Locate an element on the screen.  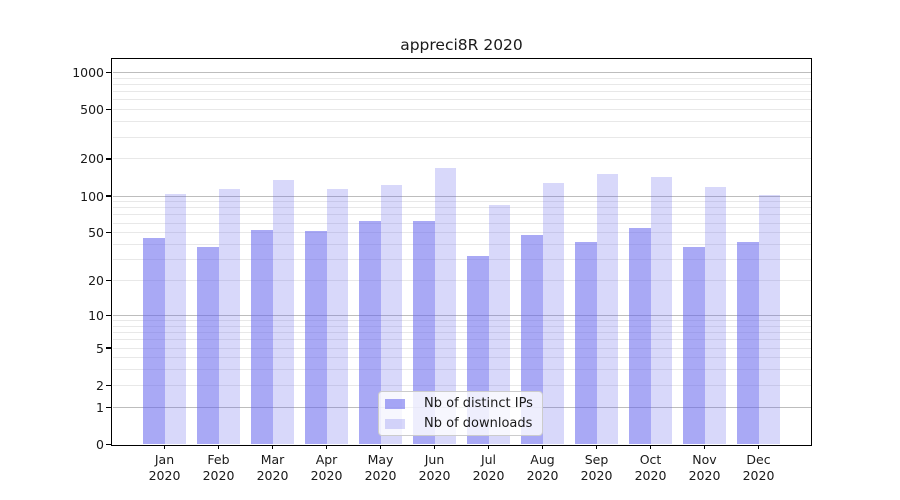
bar-downloads-jan is located at coordinates (175, 319).